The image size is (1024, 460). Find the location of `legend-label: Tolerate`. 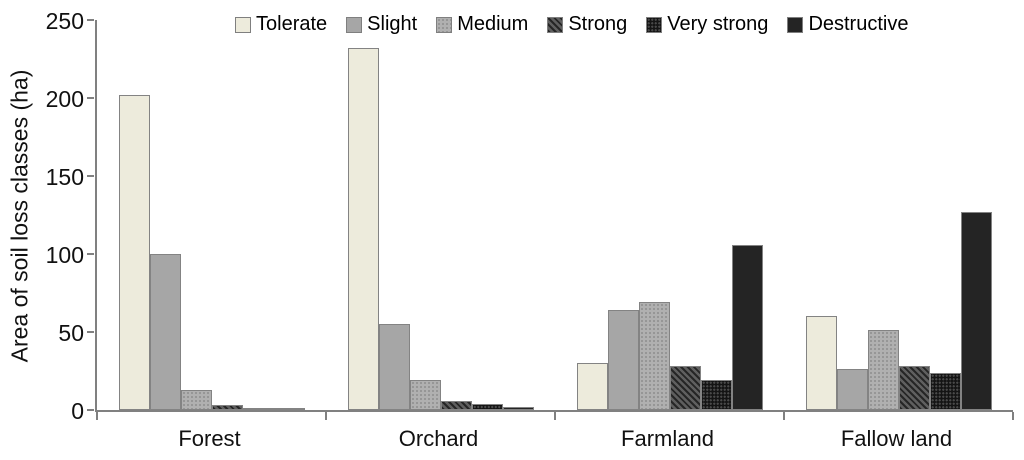

legend-label: Tolerate is located at coordinates (292, 24).